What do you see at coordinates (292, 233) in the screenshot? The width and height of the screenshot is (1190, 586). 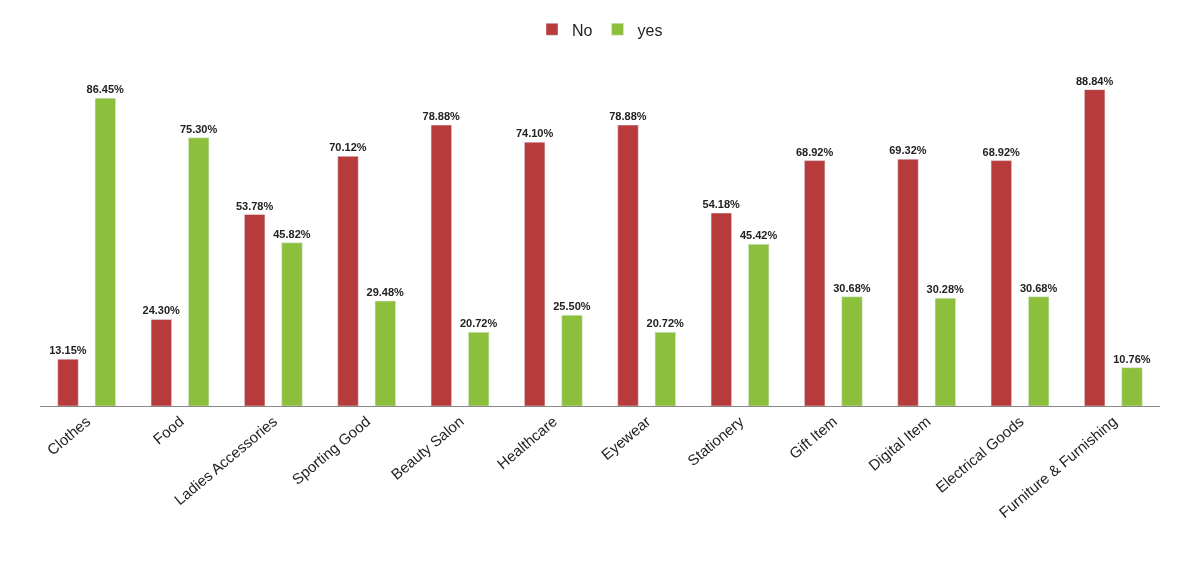 I see `data-label: 45.82%` at bounding box center [292, 233].